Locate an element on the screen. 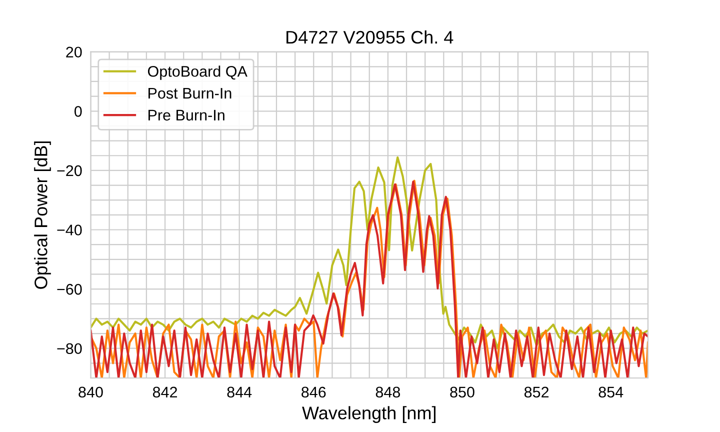  y-tick-label: 20 is located at coordinates (74, 52).